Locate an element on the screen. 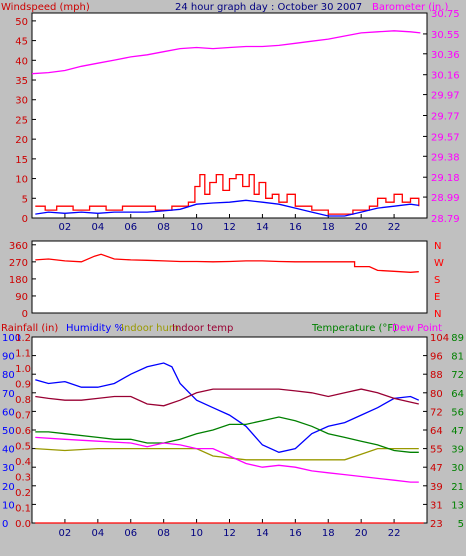 The height and width of the screenshot is (556, 466). right-tick-label: 28.99 is located at coordinates (445, 198).